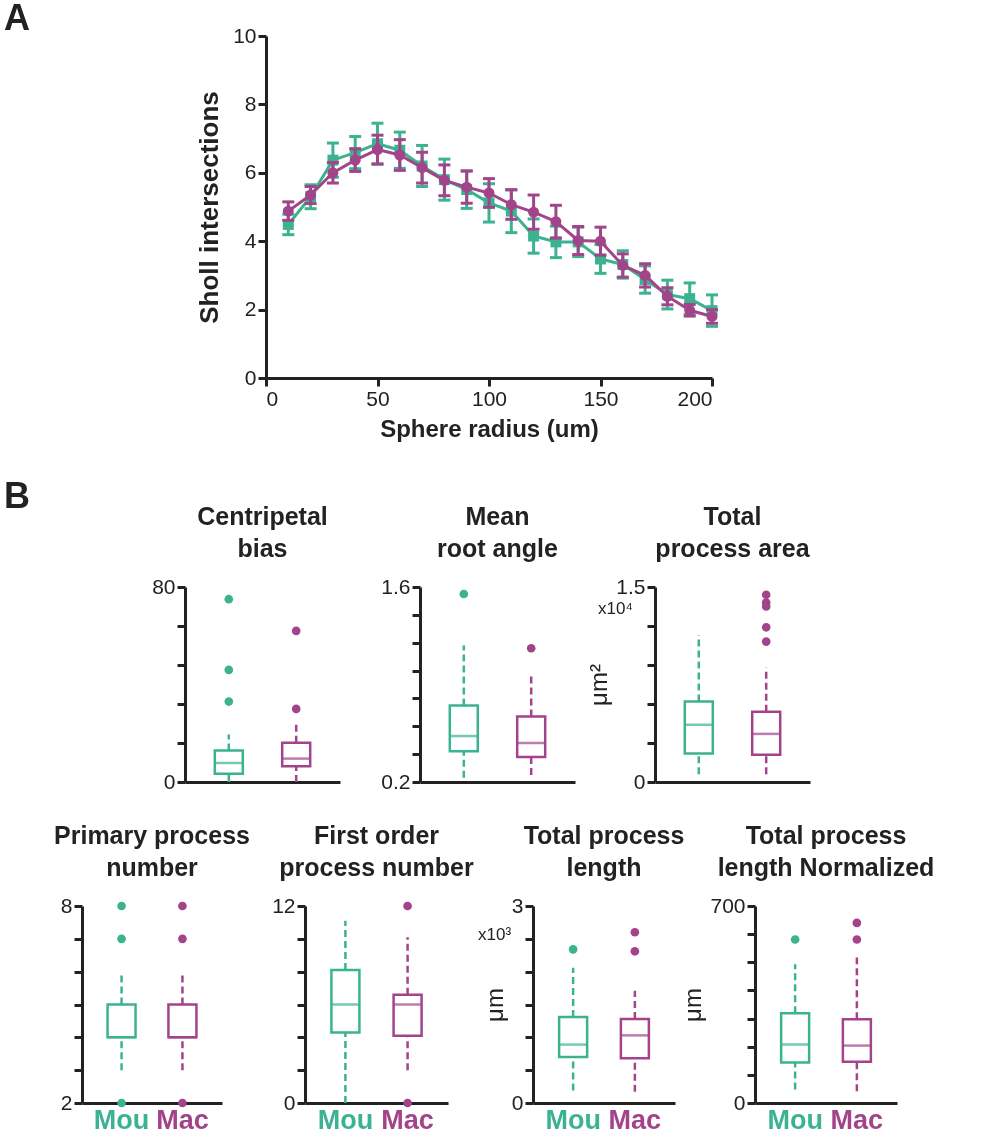 This screenshot has width=1002, height=1143. I want to click on chart-title: Total process area, so click(733, 532).